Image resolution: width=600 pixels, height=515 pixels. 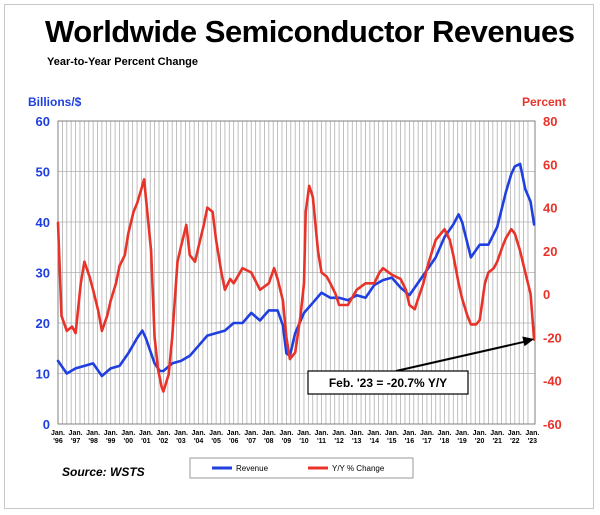 I want to click on x-tick-label-year: '98, so click(x=93, y=441).